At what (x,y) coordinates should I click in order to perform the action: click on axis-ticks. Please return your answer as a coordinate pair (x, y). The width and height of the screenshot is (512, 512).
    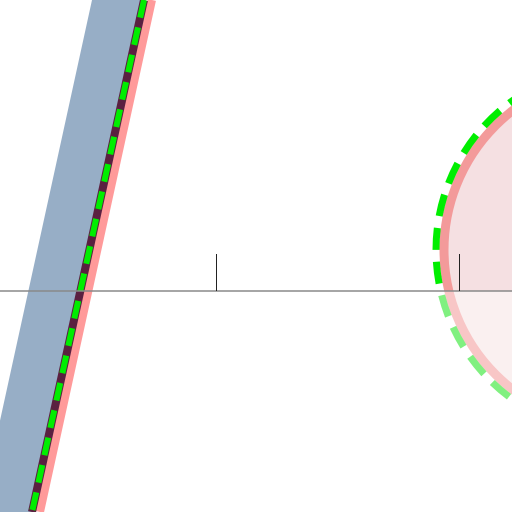
    Looking at the image, I should click on (338, 272).